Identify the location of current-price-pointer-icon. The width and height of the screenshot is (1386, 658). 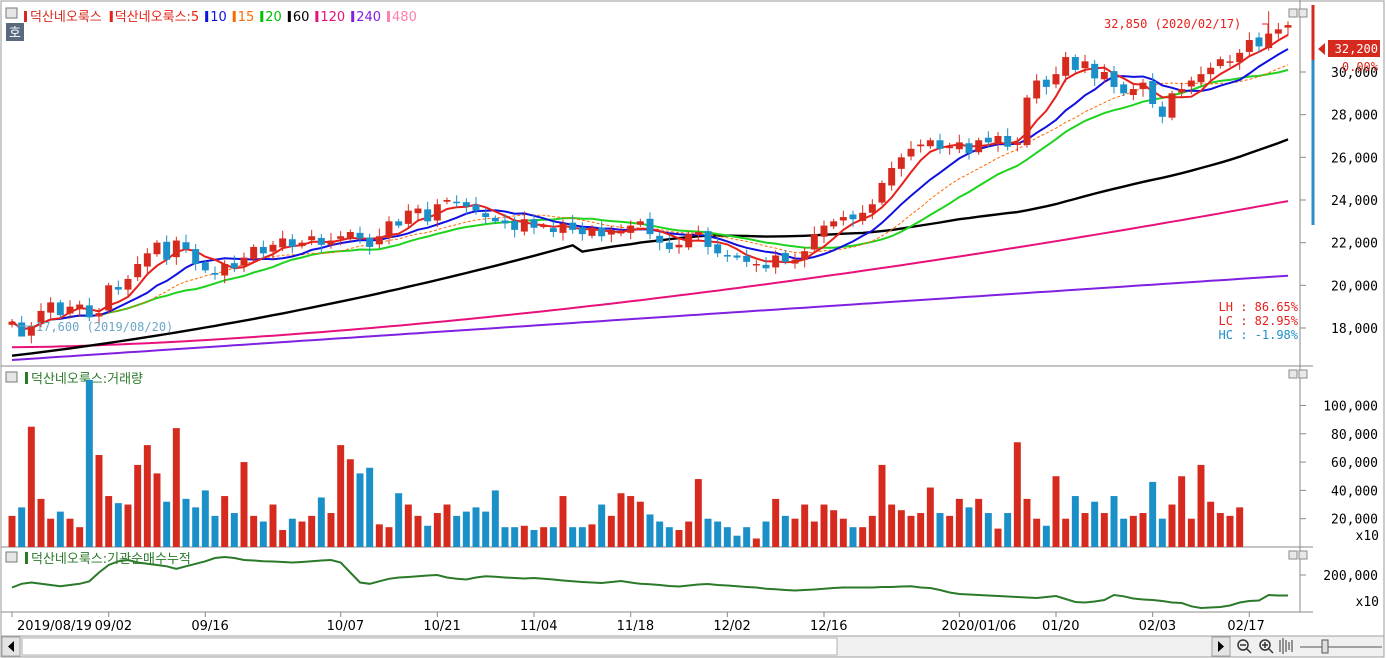
(1321, 49).